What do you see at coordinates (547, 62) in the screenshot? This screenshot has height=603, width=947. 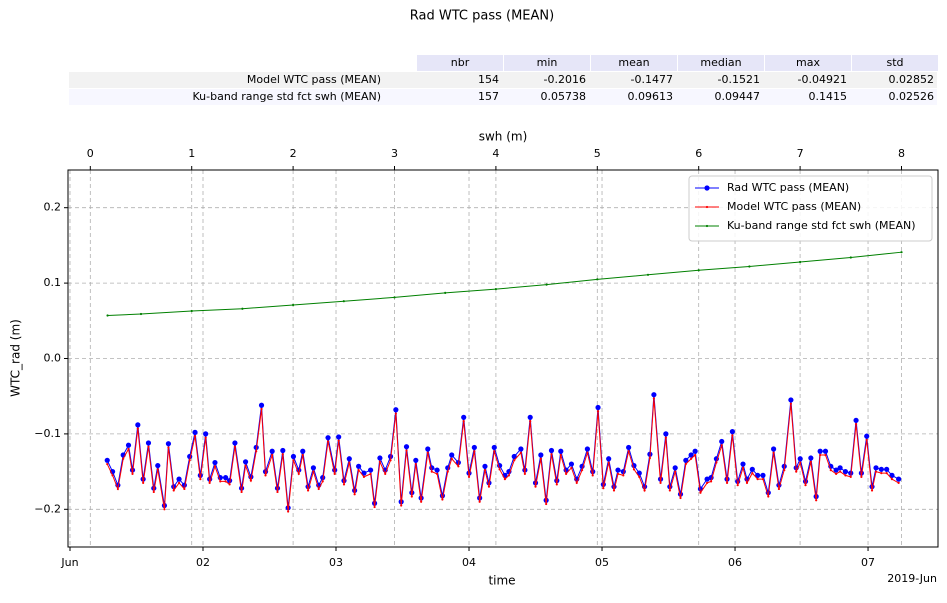 I see `table-header: min` at bounding box center [547, 62].